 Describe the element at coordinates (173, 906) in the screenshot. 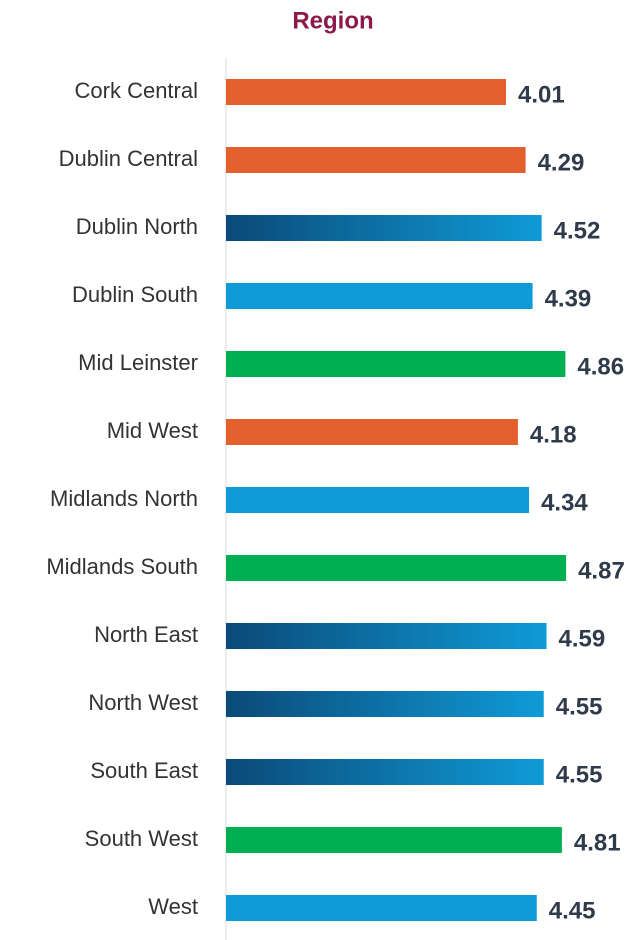

I see `category-label: West` at that location.